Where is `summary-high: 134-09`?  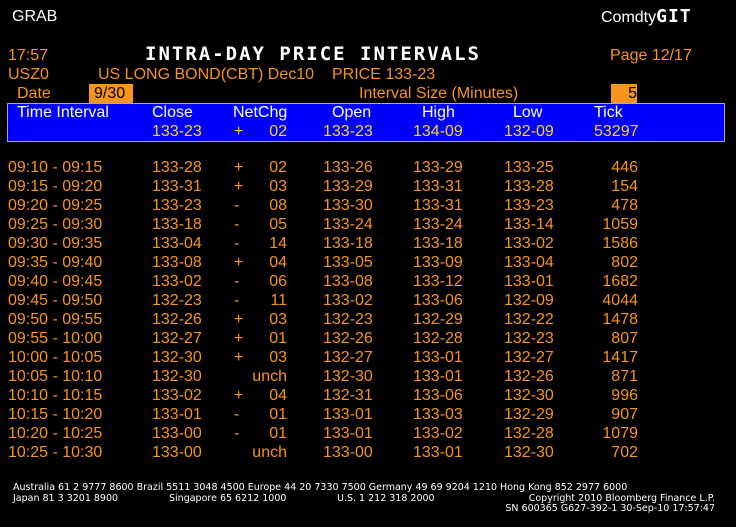
summary-high: 134-09 is located at coordinates (438, 131).